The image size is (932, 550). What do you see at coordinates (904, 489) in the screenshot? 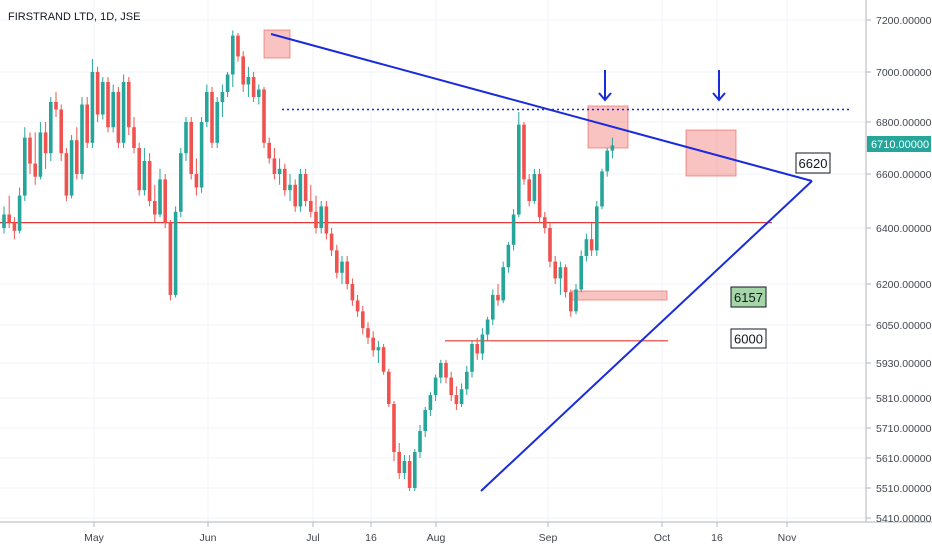
I see `y-tick-label: 5510.00000` at bounding box center [904, 489].